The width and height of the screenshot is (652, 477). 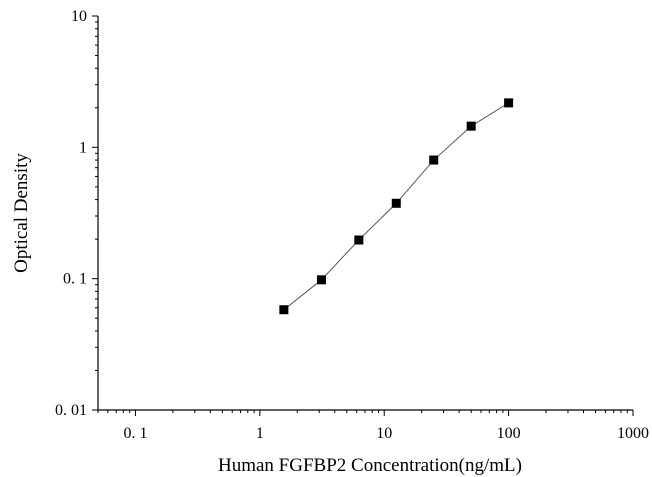 What do you see at coordinates (21, 213) in the screenshot?
I see `y-axis-title: Optical Density` at bounding box center [21, 213].